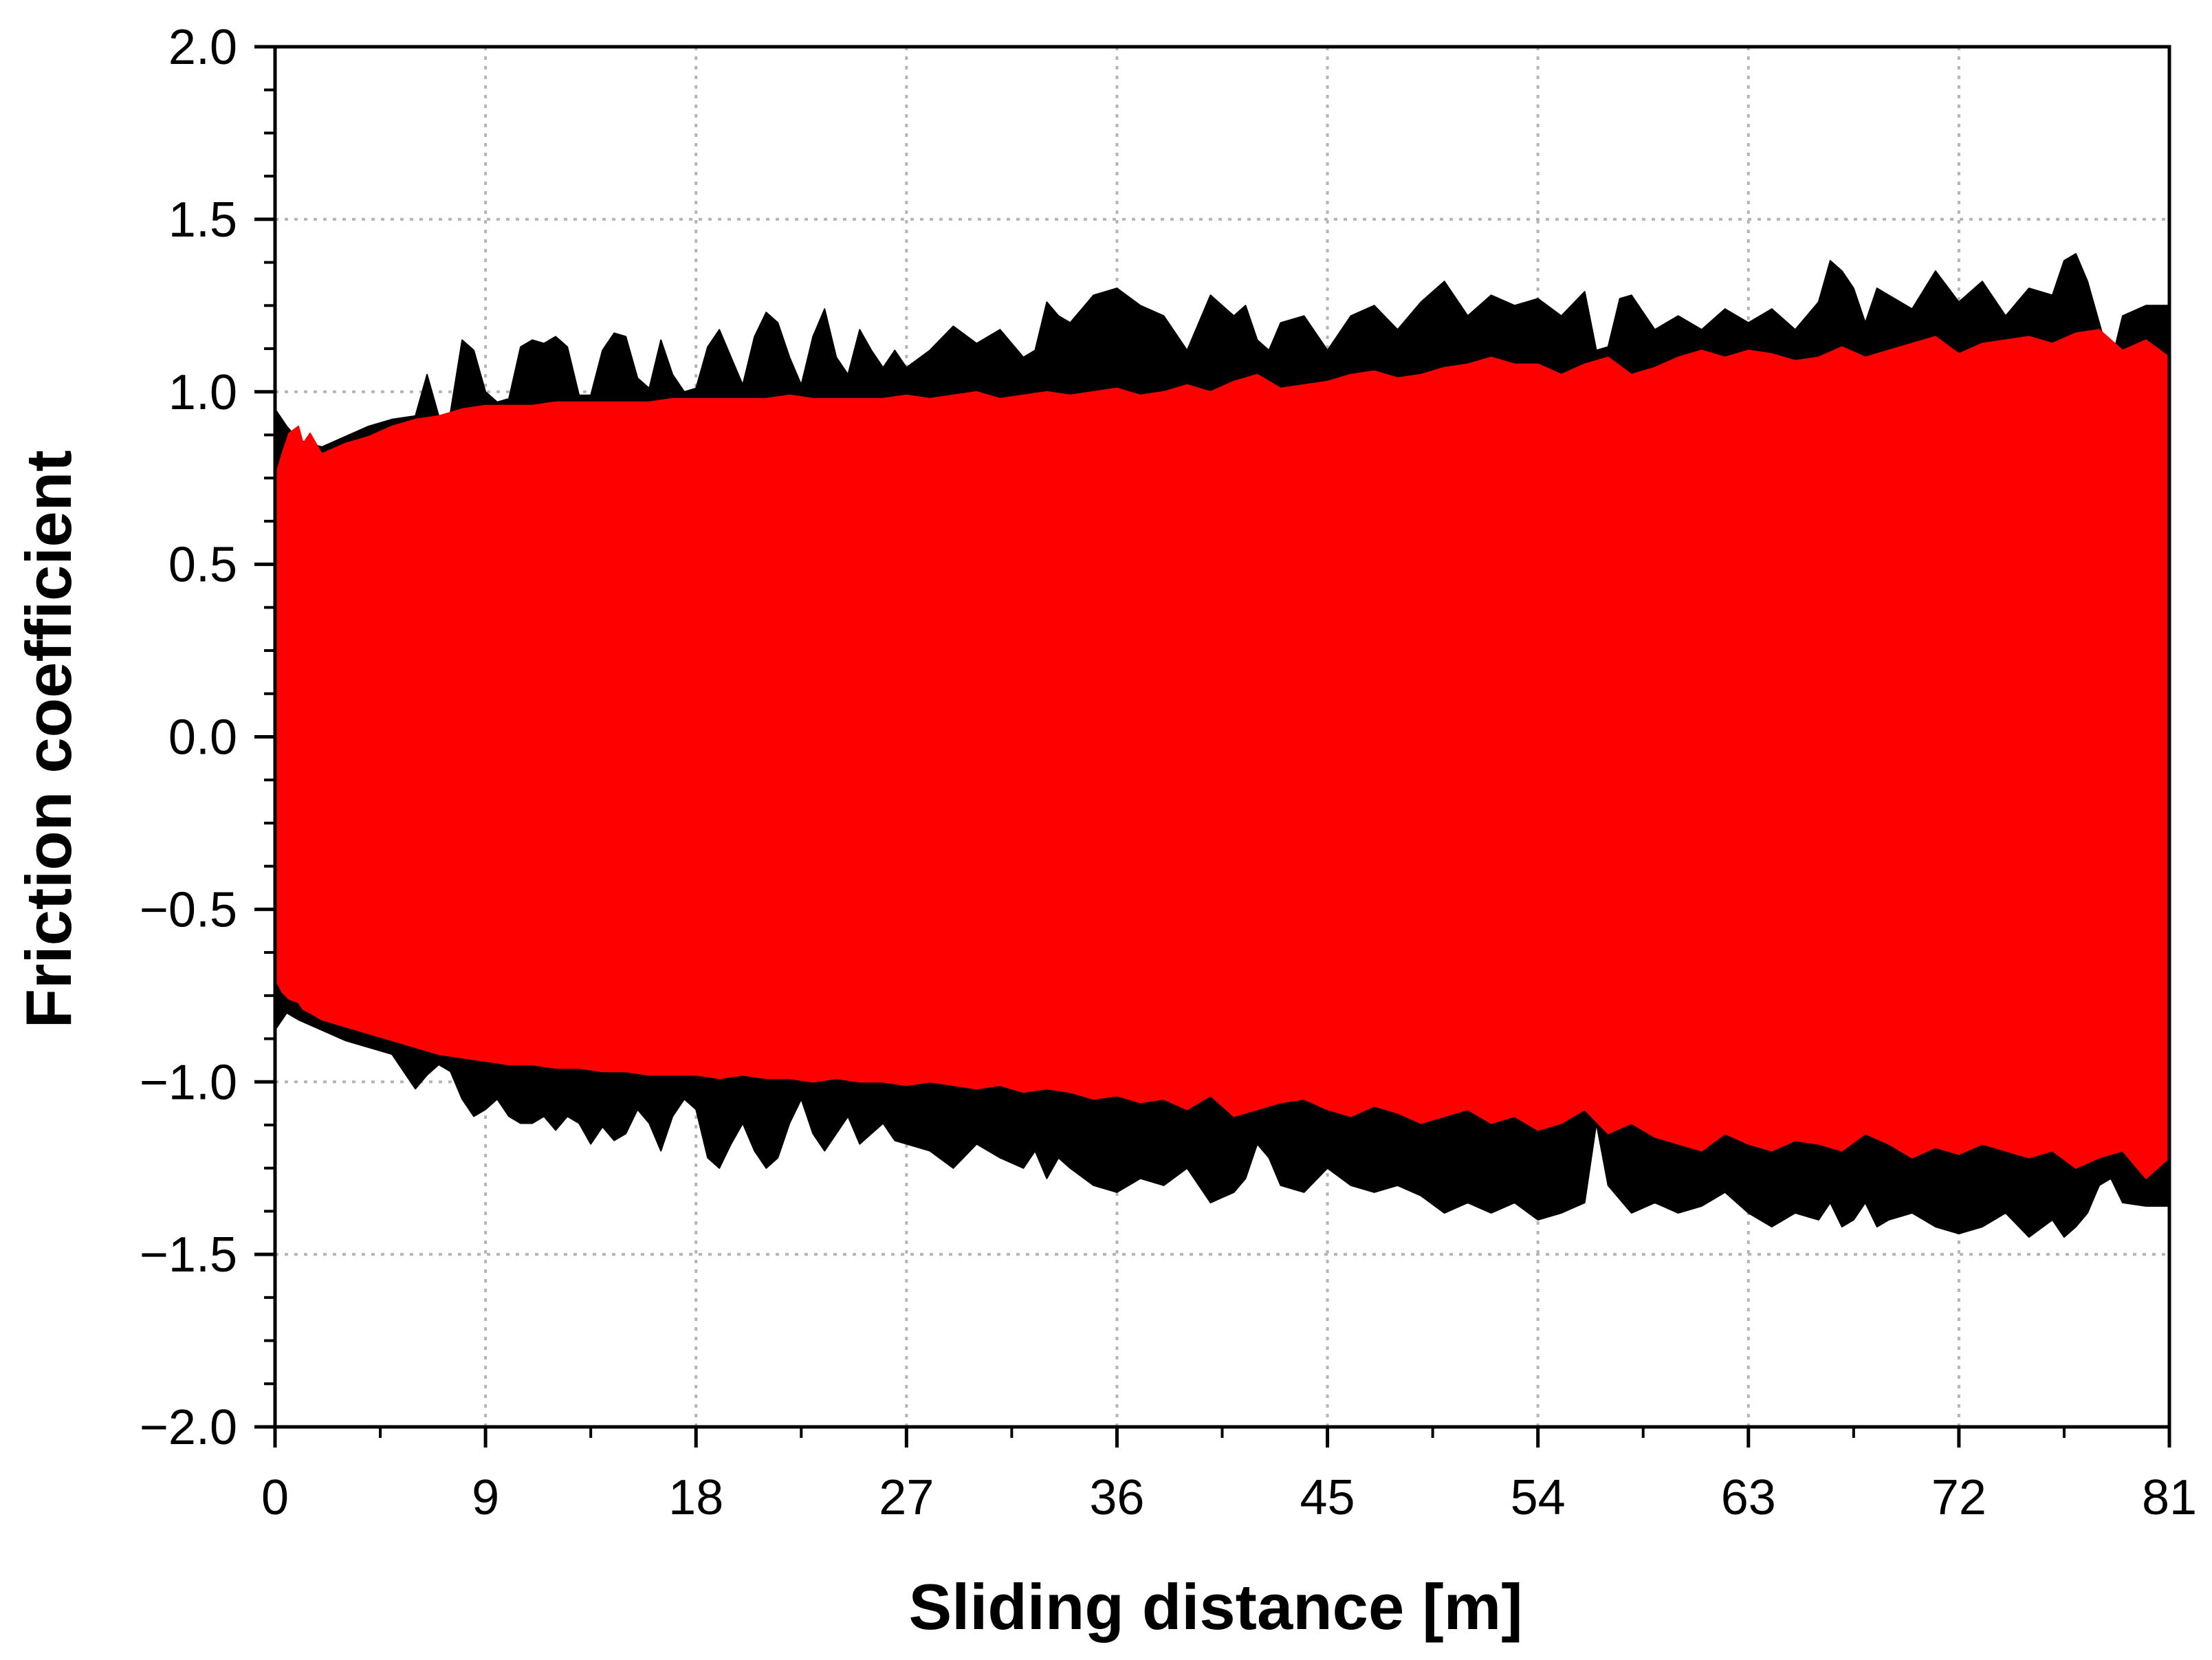 The image size is (2212, 1660). What do you see at coordinates (1116, 1497) in the screenshot?
I see `x-tick-label: 36` at bounding box center [1116, 1497].